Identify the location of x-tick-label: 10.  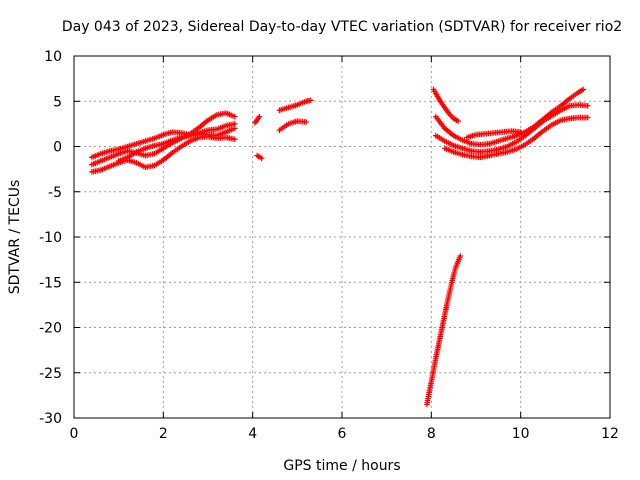
(521, 434).